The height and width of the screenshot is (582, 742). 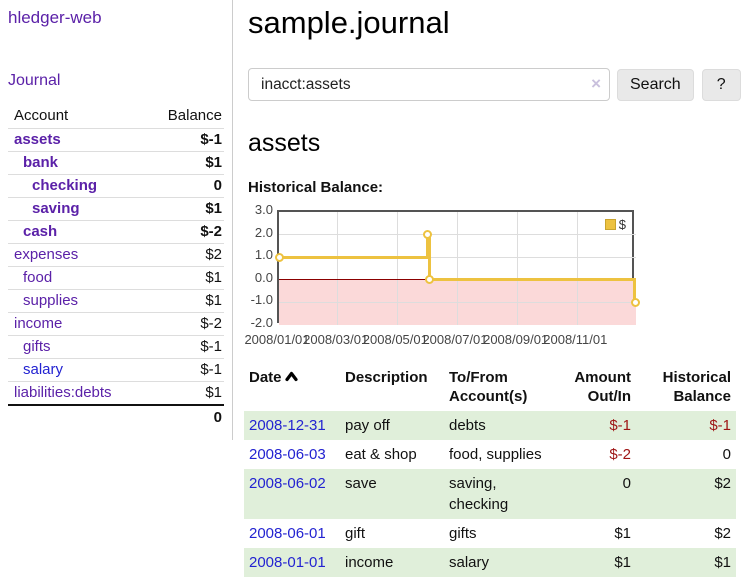 What do you see at coordinates (116, 186) in the screenshot?
I see `account-row: checking 0` at bounding box center [116, 186].